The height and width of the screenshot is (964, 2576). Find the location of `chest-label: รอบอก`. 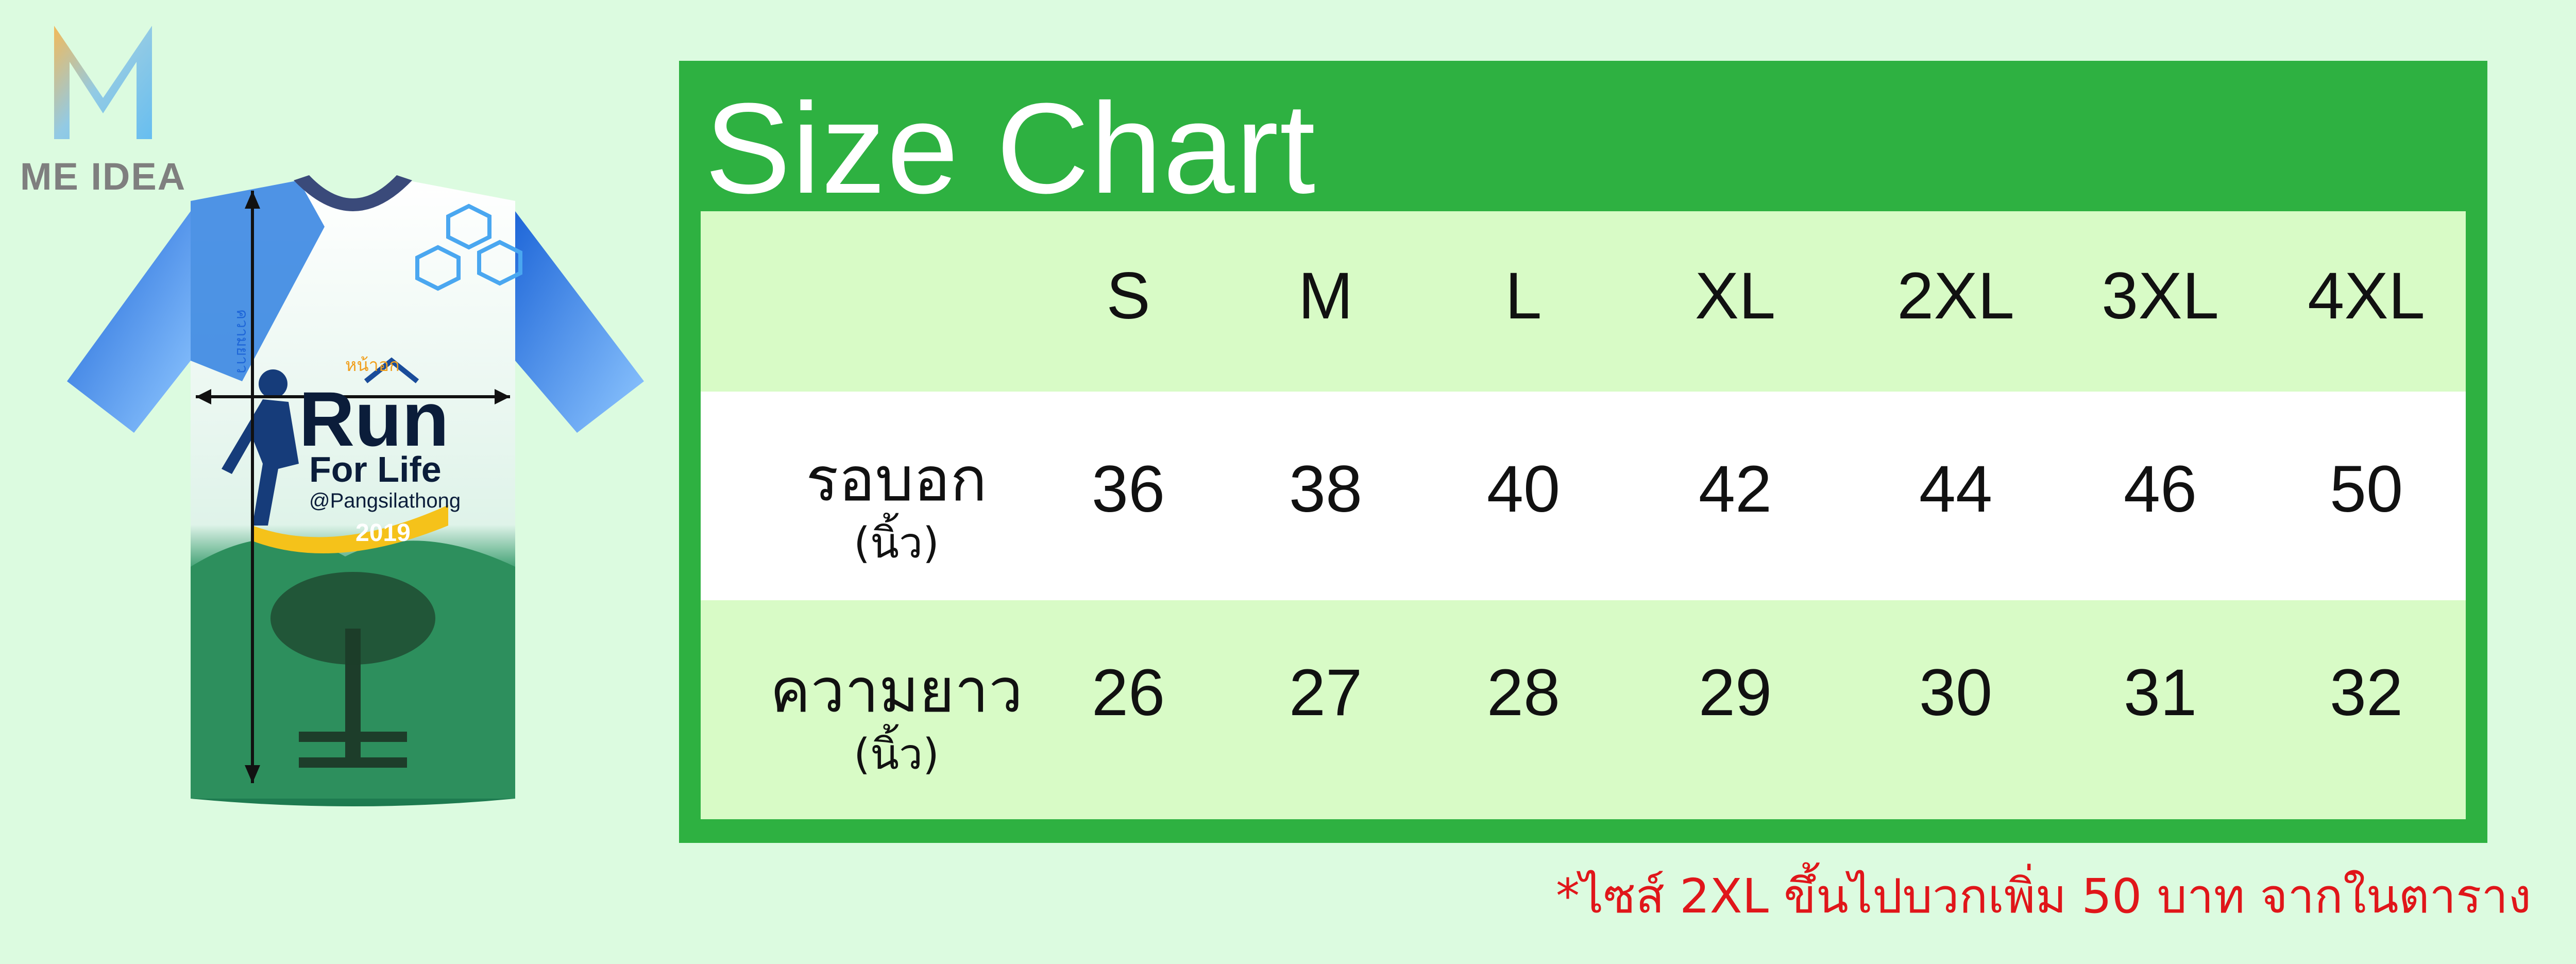

chest-label: รอบอก is located at coordinates (896, 479).